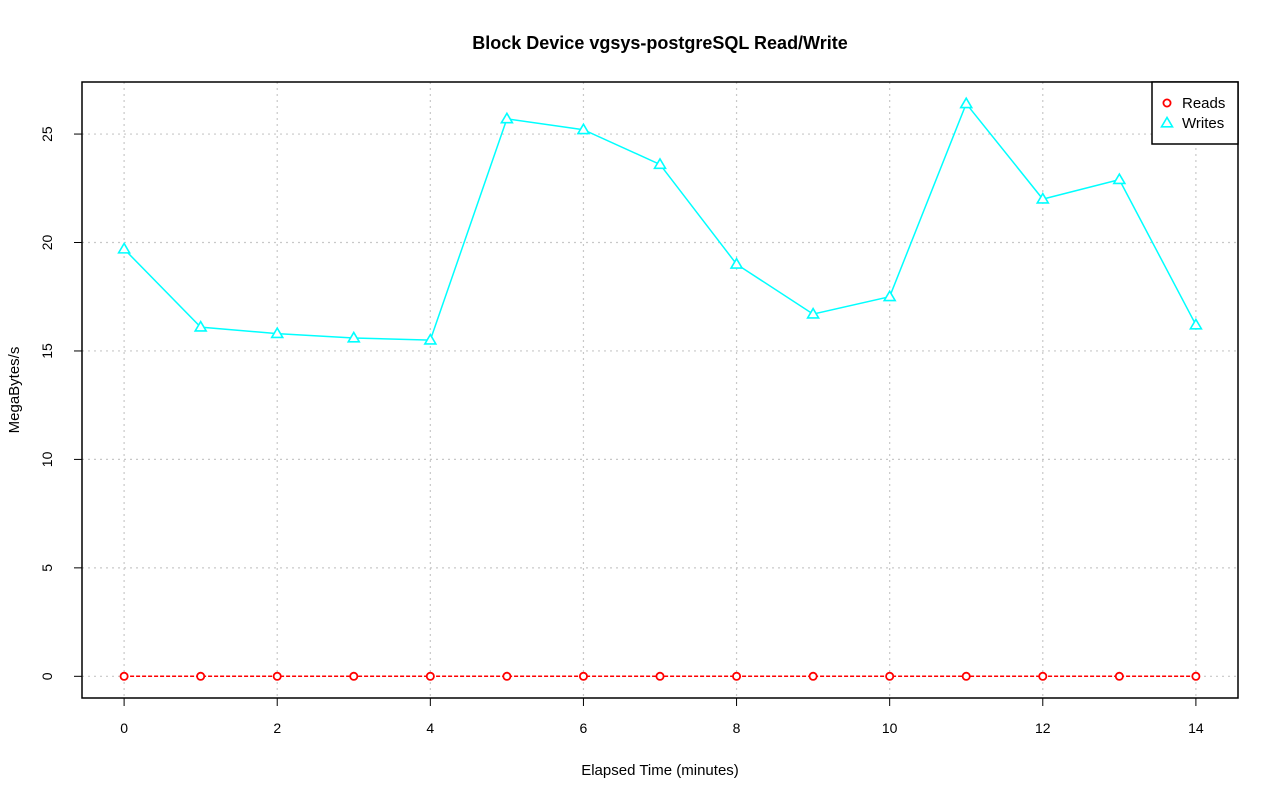  Describe the element at coordinates (277, 728) in the screenshot. I see `x-tick-label: 2` at that location.